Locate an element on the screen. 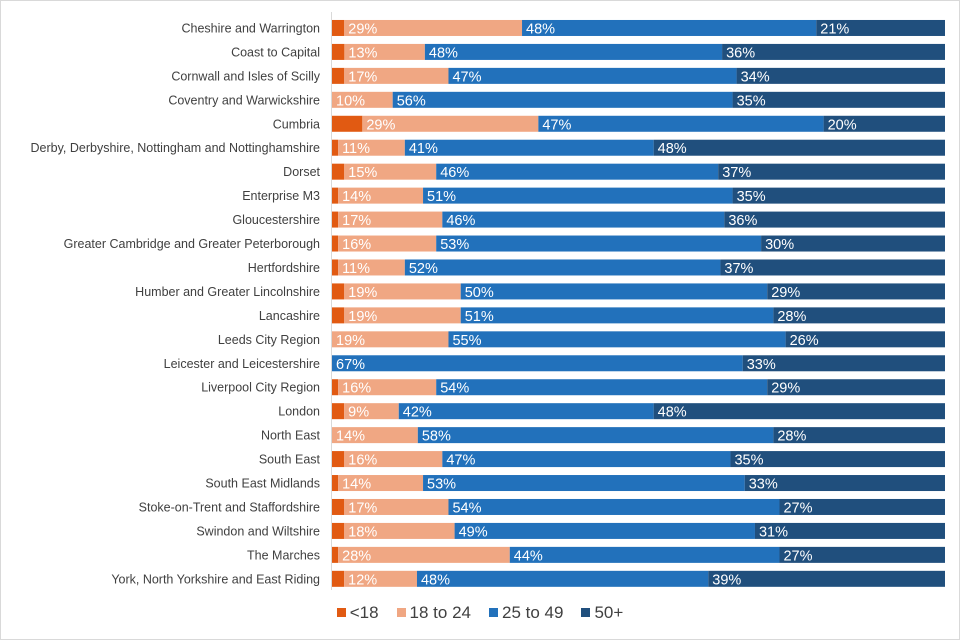  bar-row-south-east-midlands: South East Midlands 14% 53% 33% is located at coordinates (575, 484).